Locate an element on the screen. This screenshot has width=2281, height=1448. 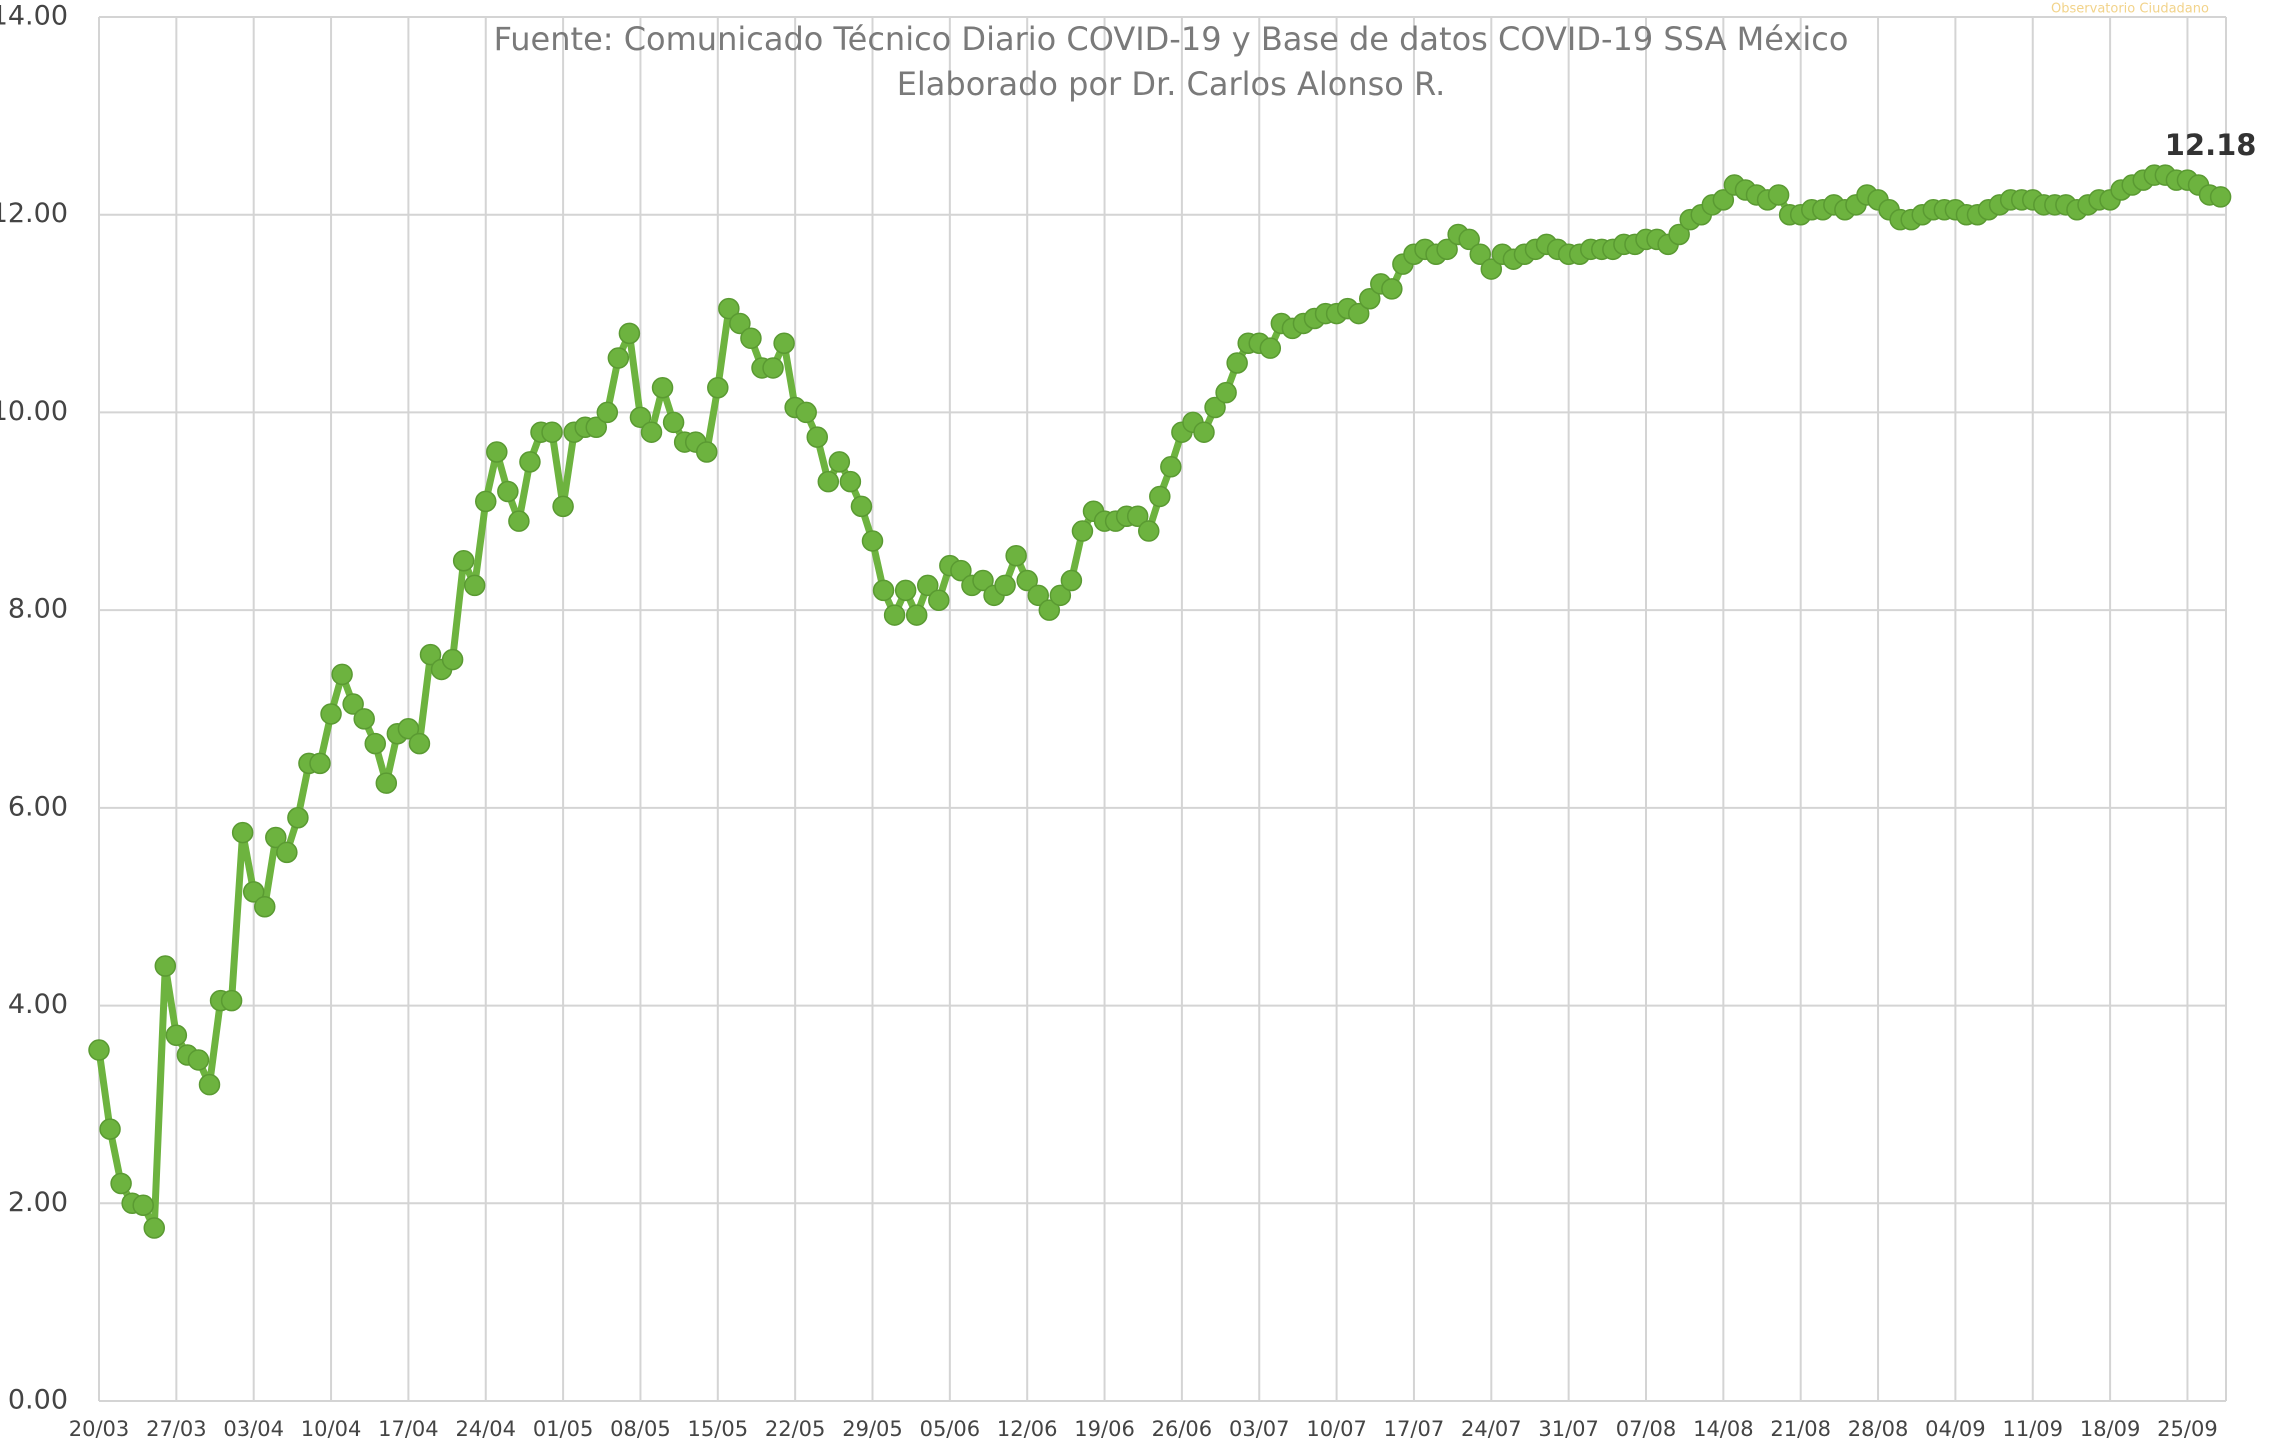
x-tick-label: 28/08 is located at coordinates (1878, 1429).